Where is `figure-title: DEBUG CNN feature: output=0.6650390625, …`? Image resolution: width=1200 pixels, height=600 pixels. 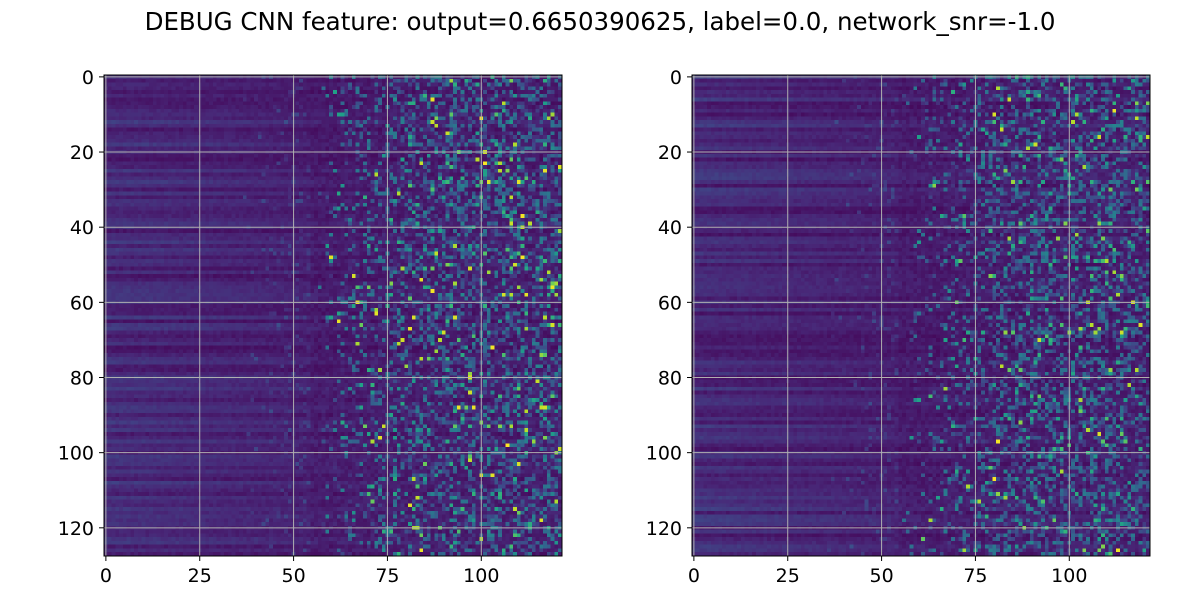 figure-title: DEBUG CNN feature: output=0.6650390625, … is located at coordinates (600, 21).